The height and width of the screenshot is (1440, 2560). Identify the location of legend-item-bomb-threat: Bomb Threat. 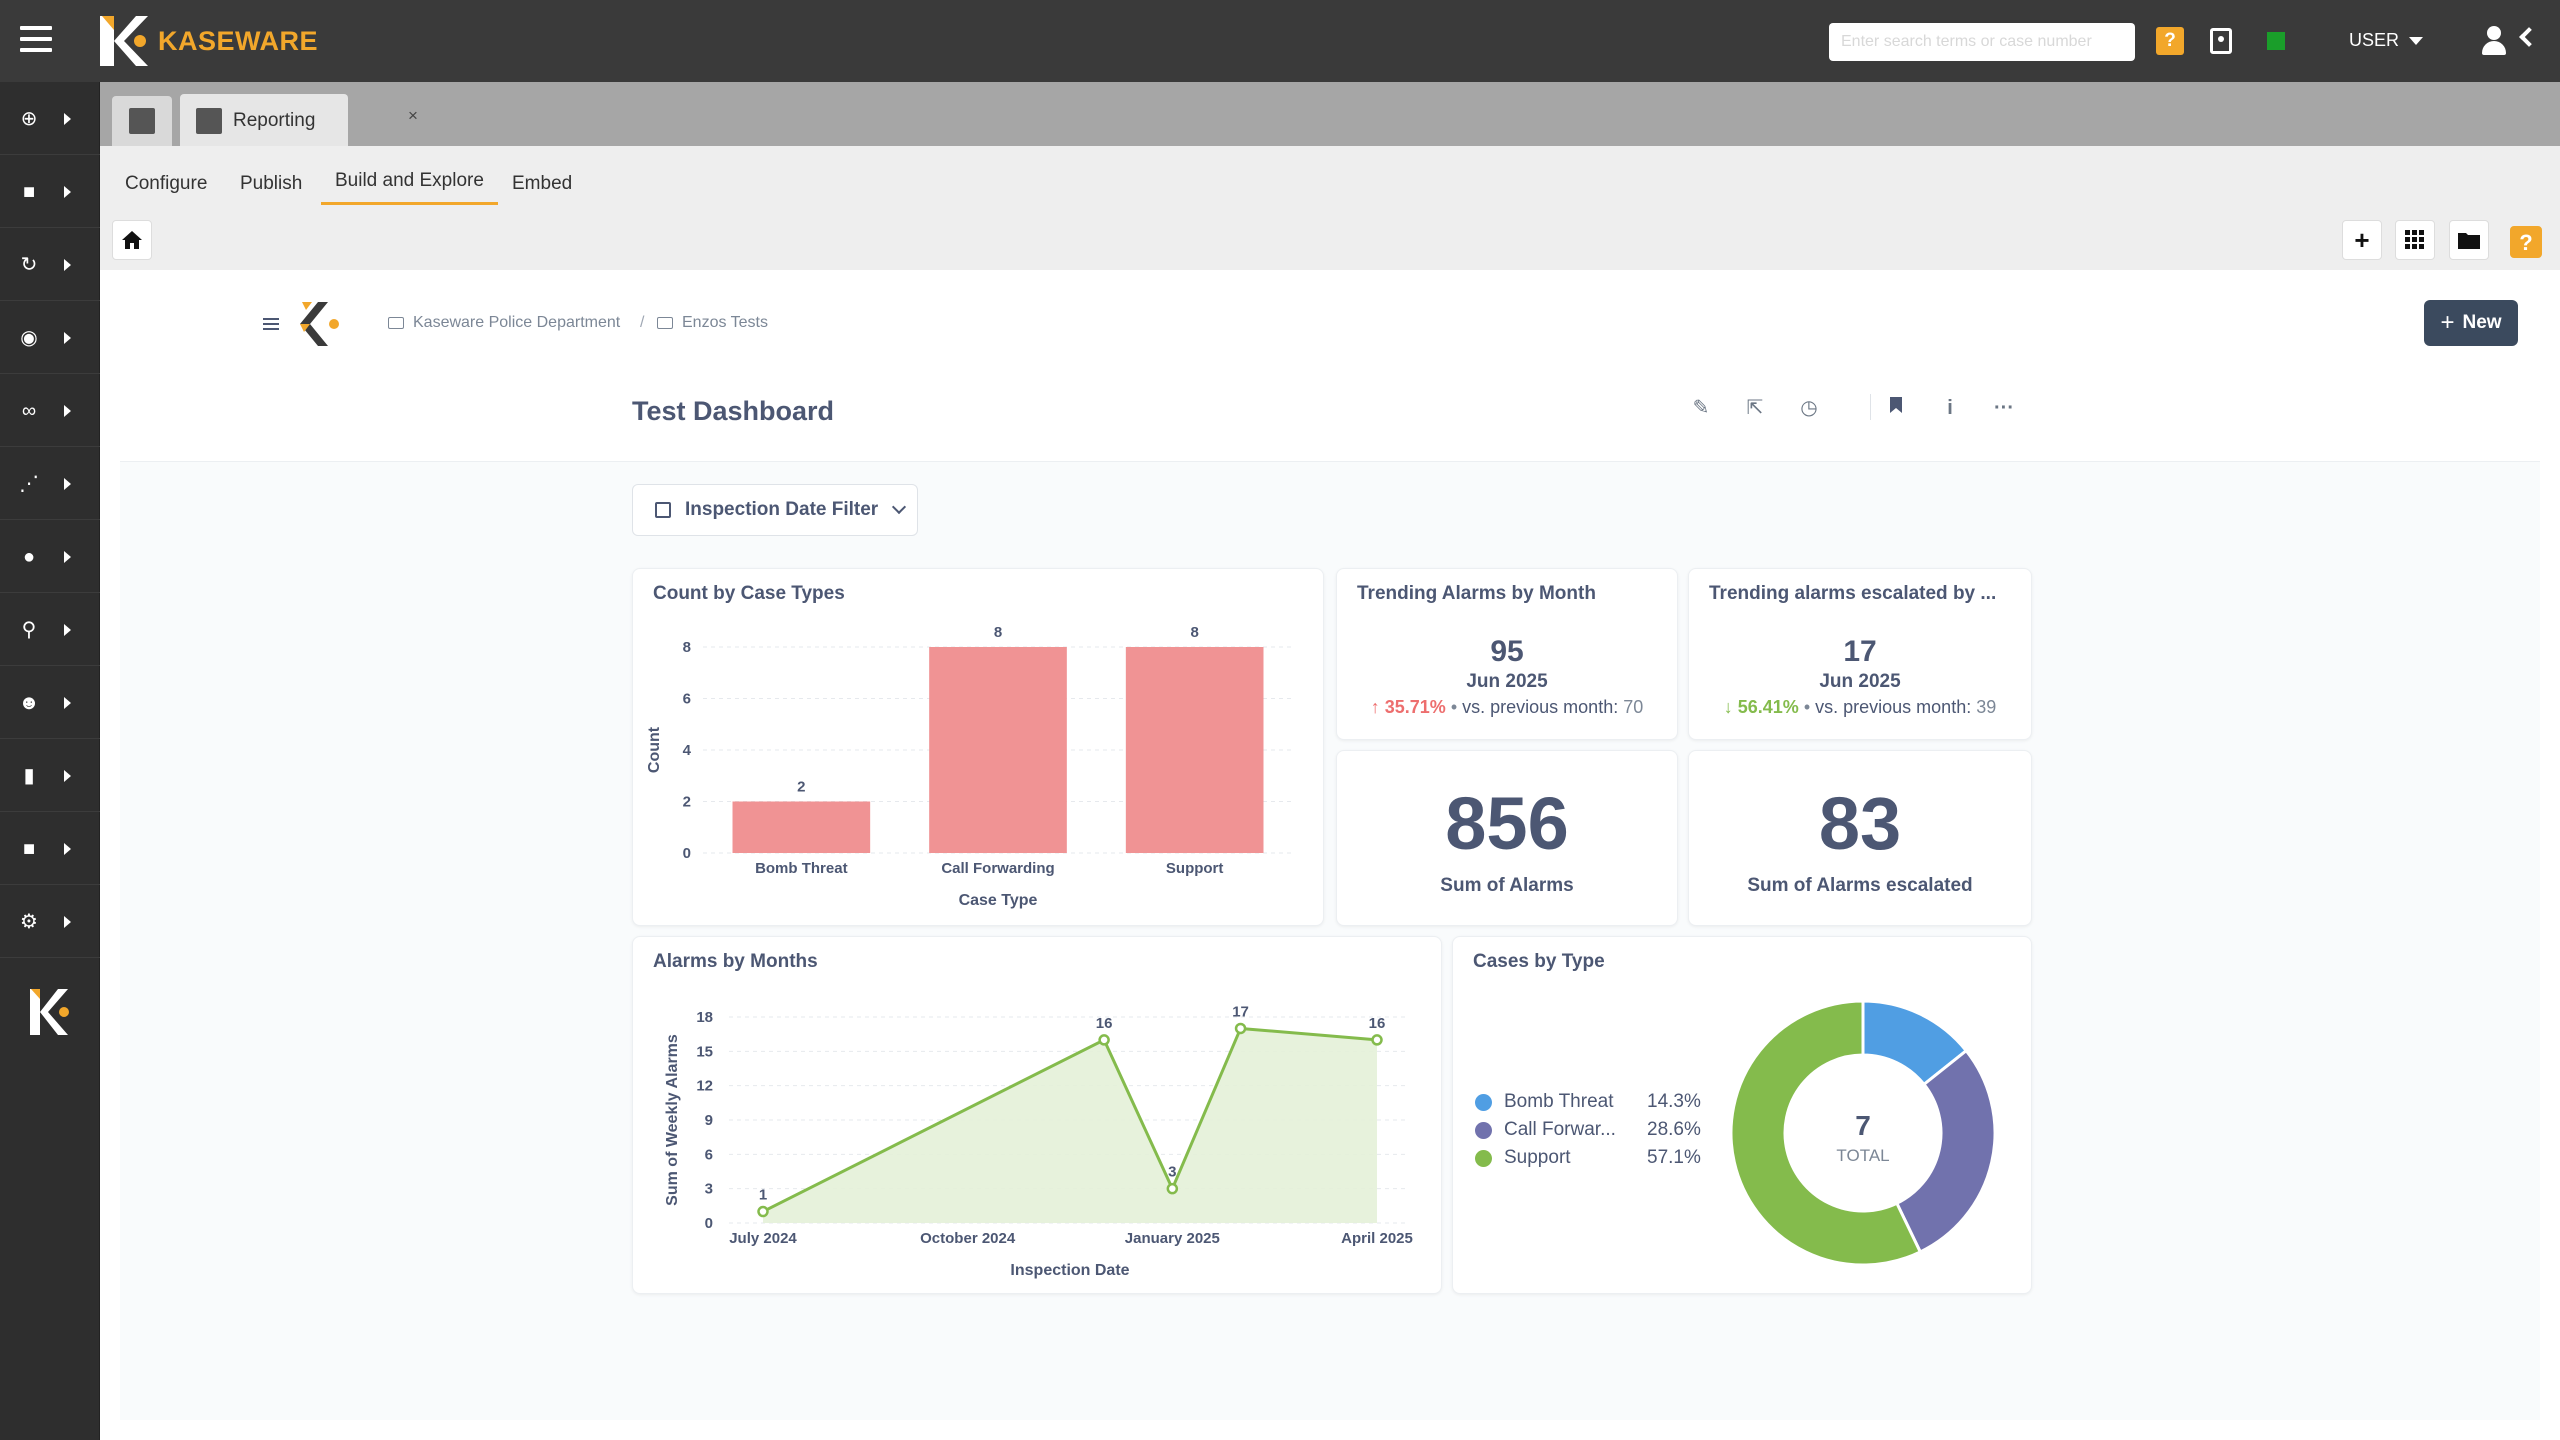
(1544, 1102).